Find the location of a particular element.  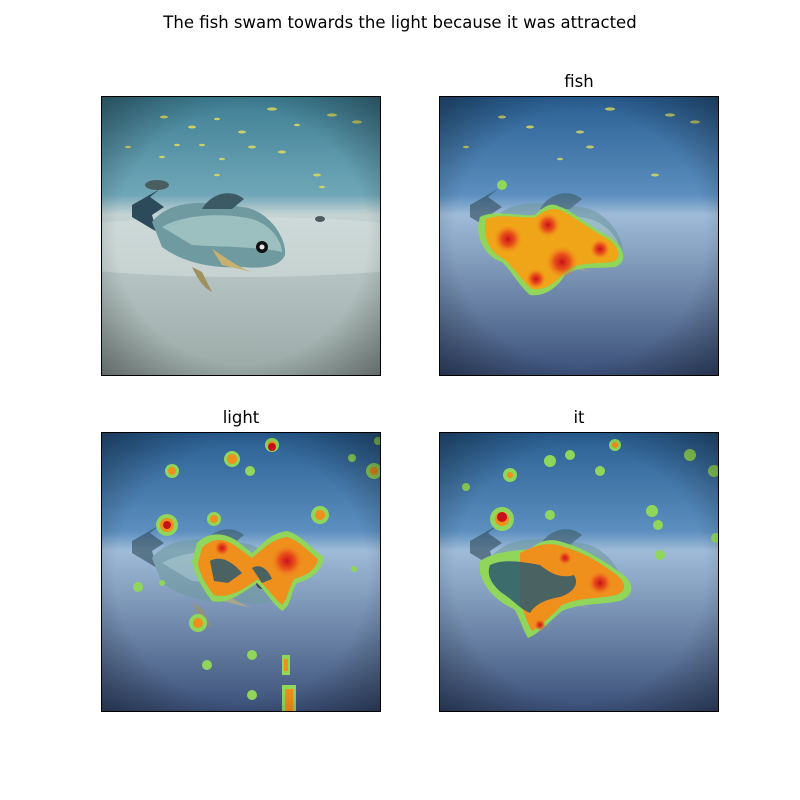

panel-fish: fish is located at coordinates (579, 224).